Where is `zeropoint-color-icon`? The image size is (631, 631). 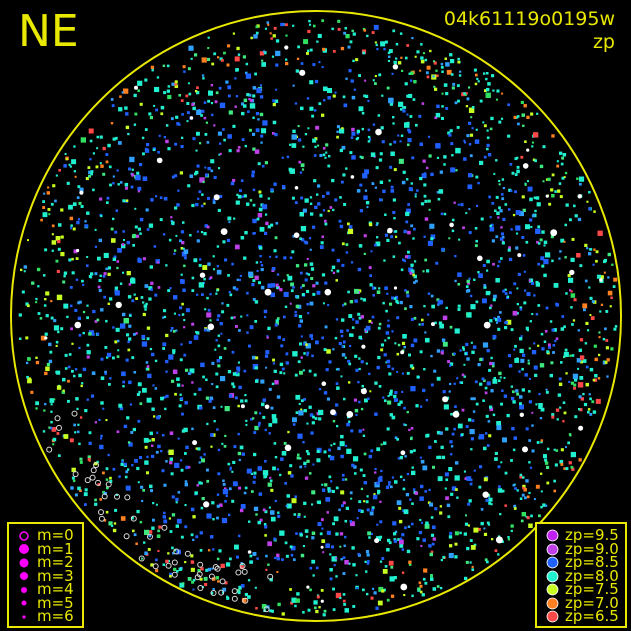 zeropoint-color-icon is located at coordinates (552, 603).